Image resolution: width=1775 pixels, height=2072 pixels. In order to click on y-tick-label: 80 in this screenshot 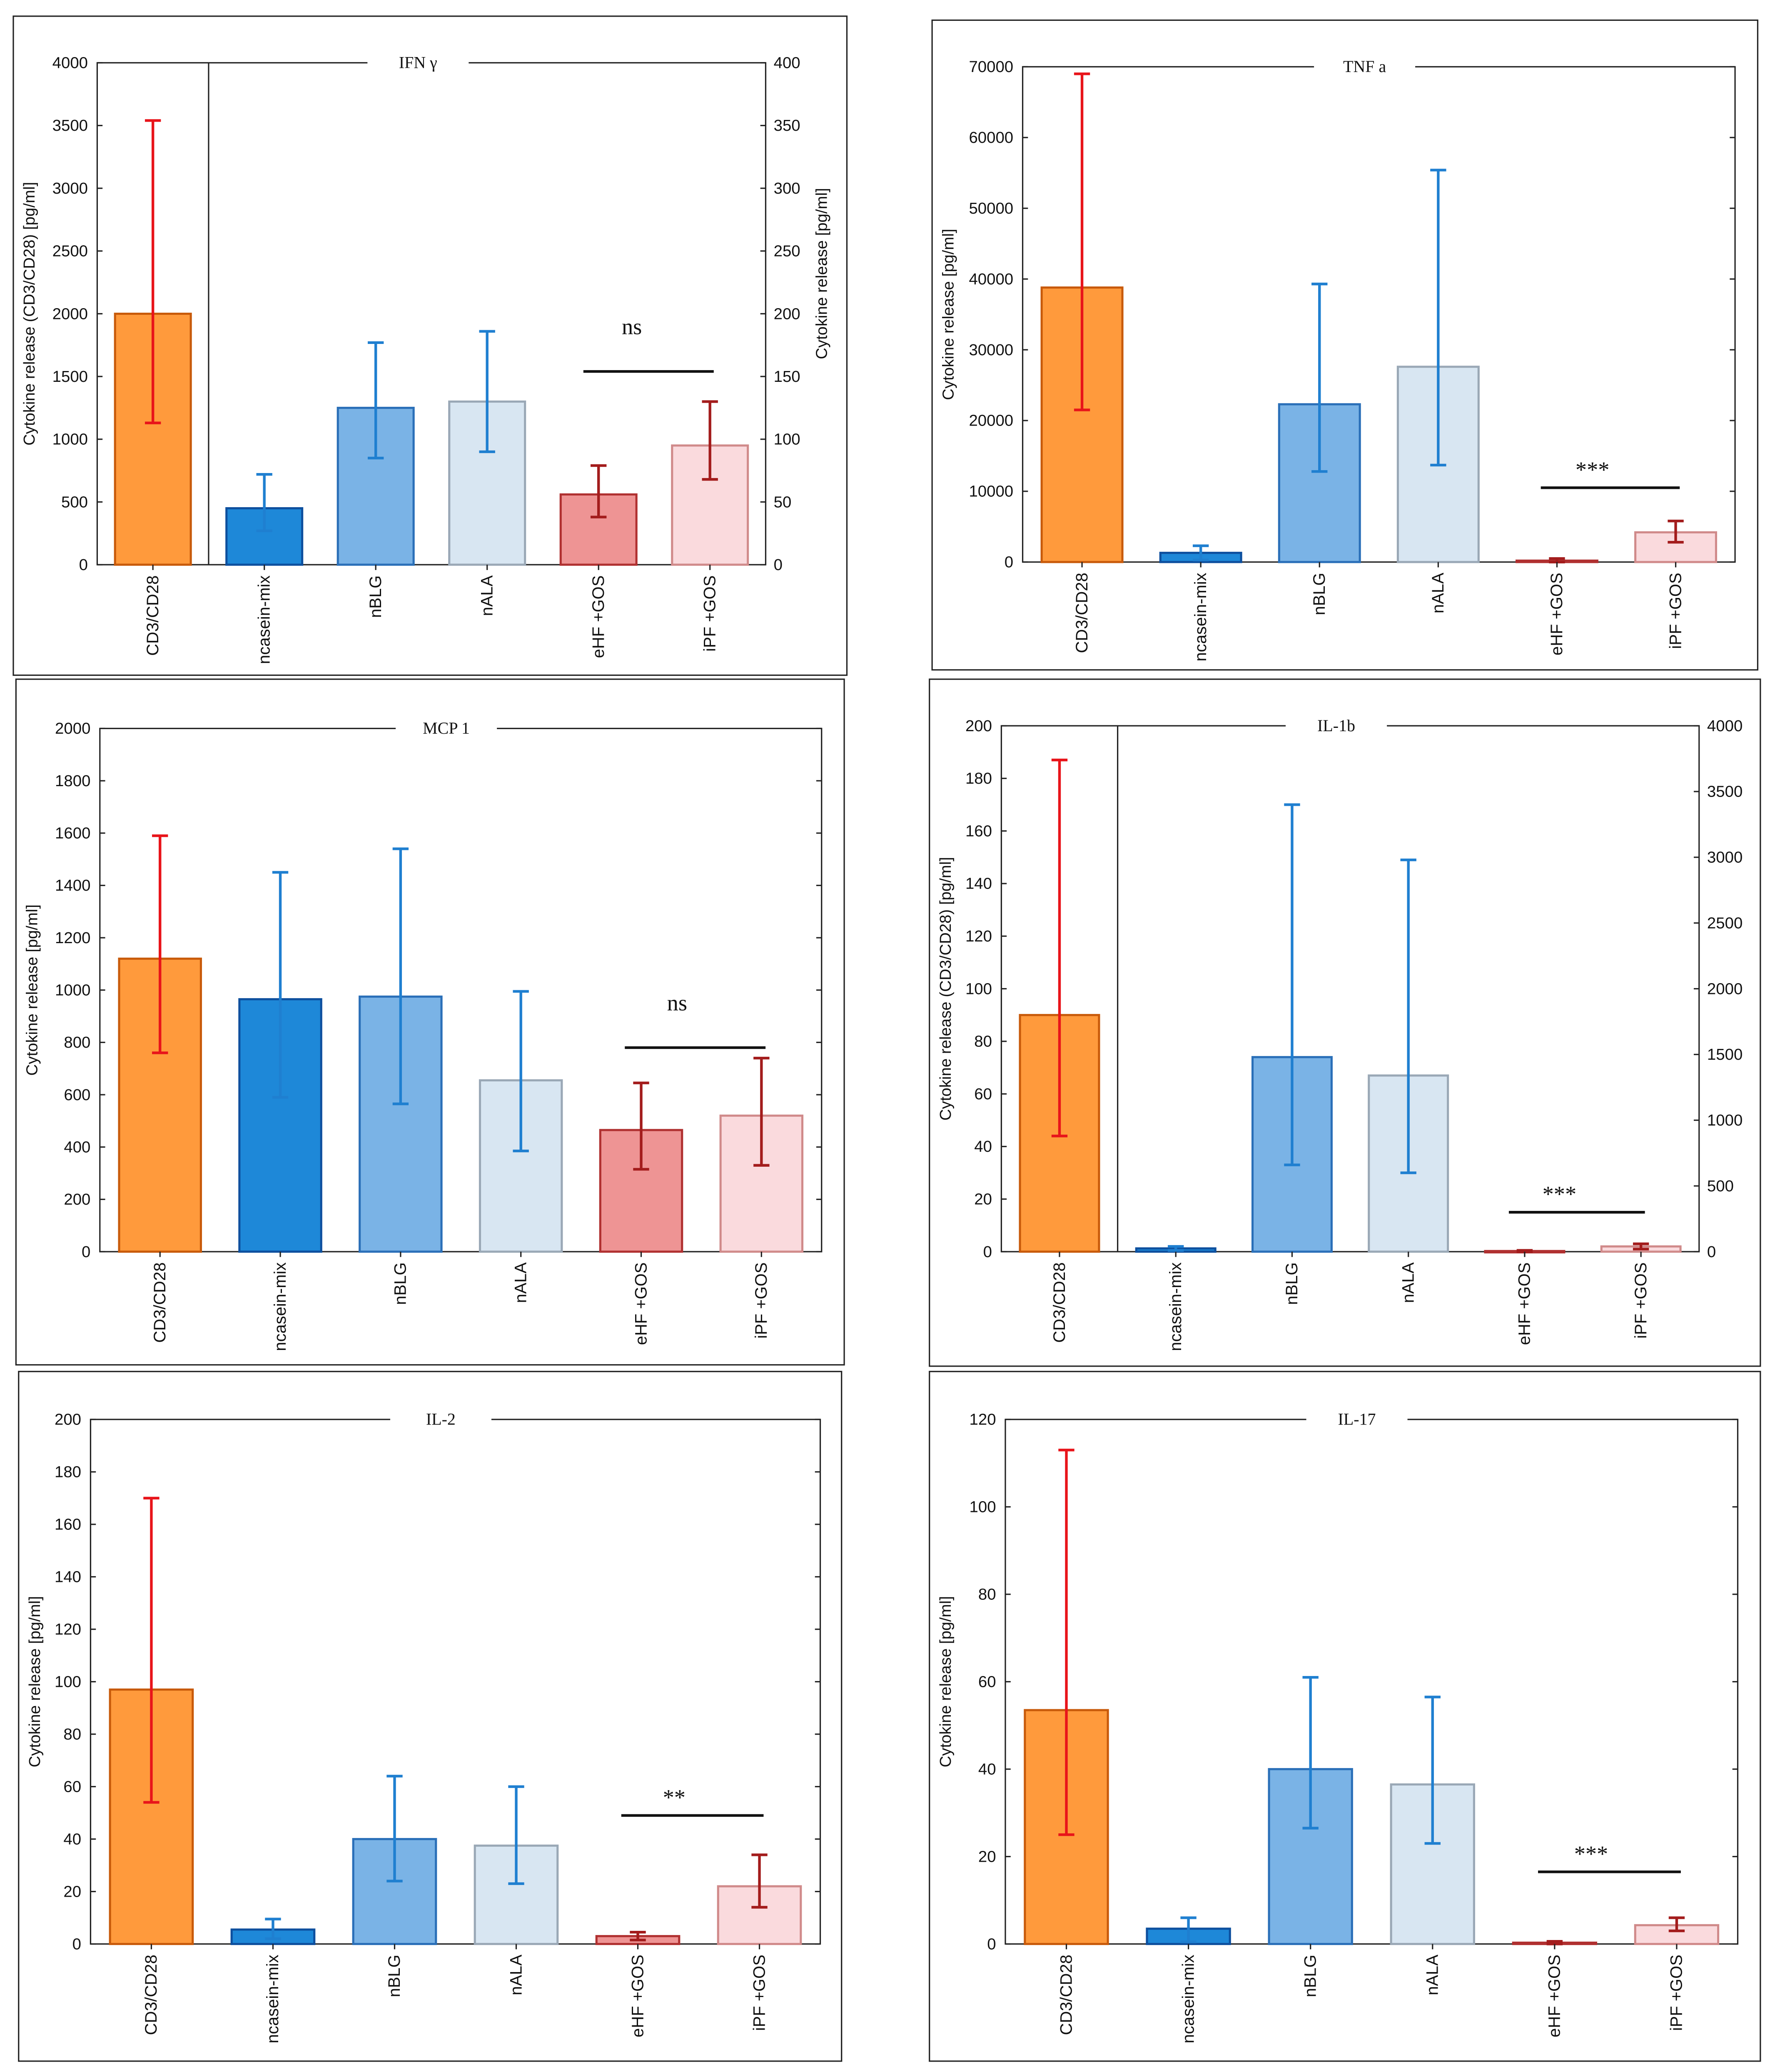, I will do `click(987, 1595)`.